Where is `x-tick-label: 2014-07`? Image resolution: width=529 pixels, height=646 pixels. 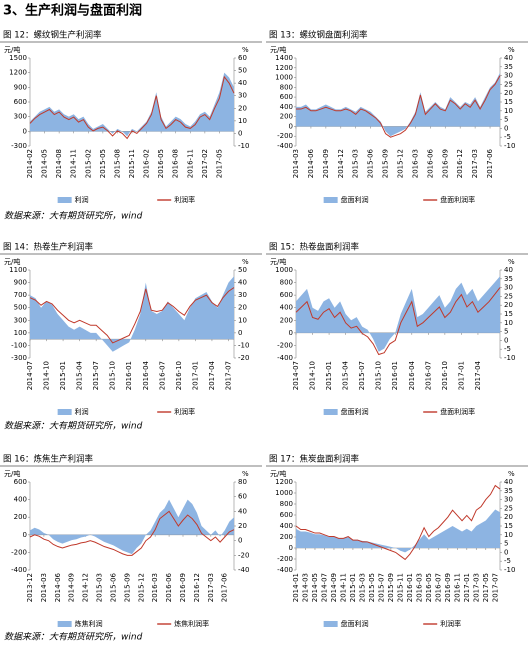
x-tick-label: 2014-07 is located at coordinates (324, 587).